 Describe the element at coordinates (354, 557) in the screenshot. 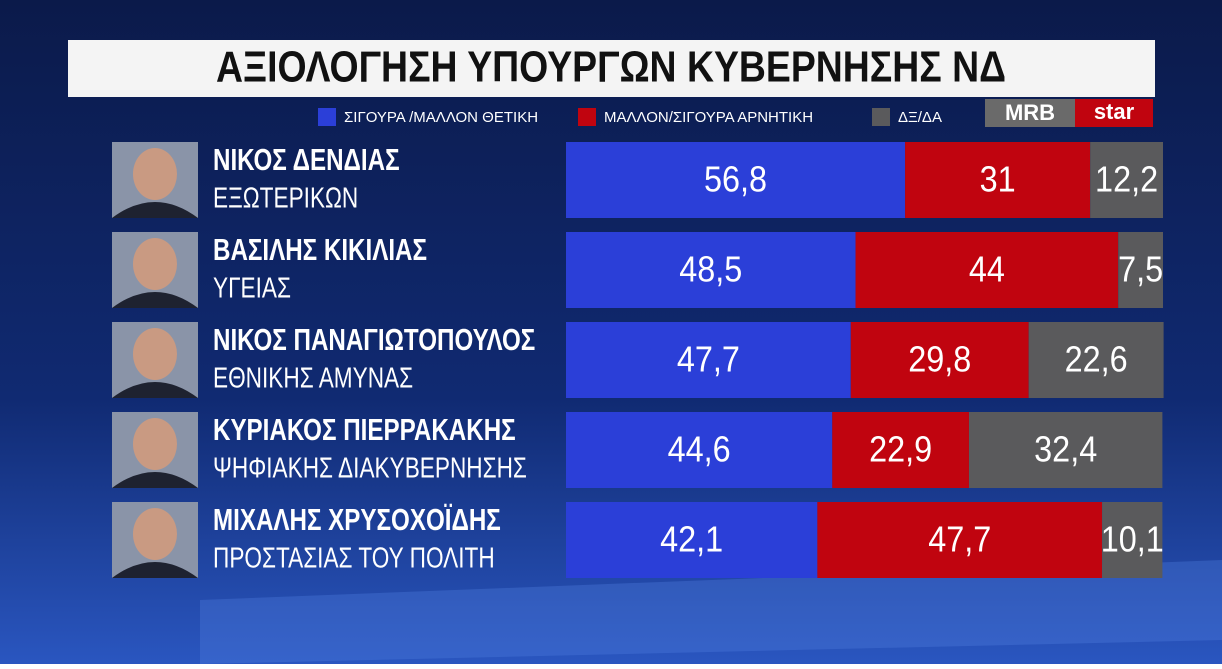

I see `category-subtitle: ΠΡΟΣΤΑΣΙΑΣ ΤΟΥ ΠΟΛΙΤΗ` at that location.